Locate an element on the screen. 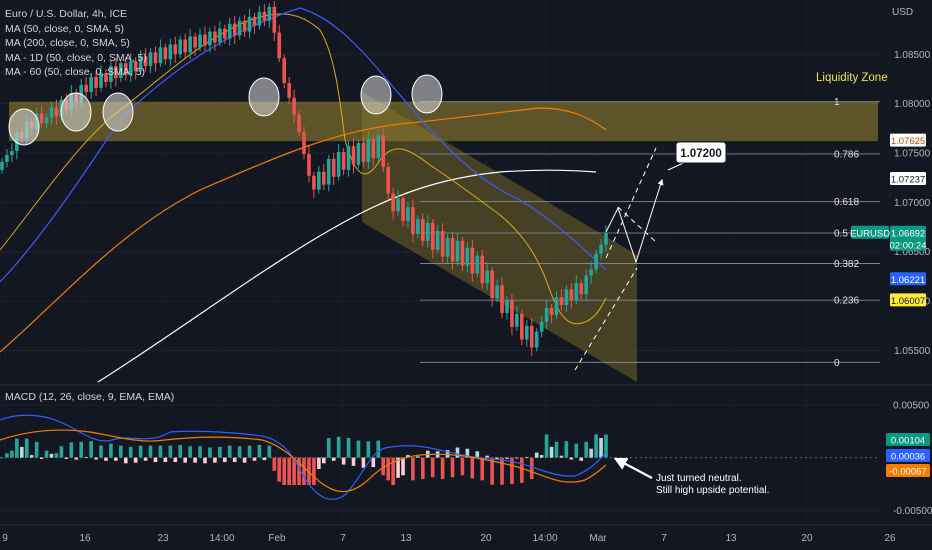 This screenshot has height=550, width=932. legend-ma-1d: MA - 1D (50, close, 0, SMA, 5) is located at coordinates (76, 57).